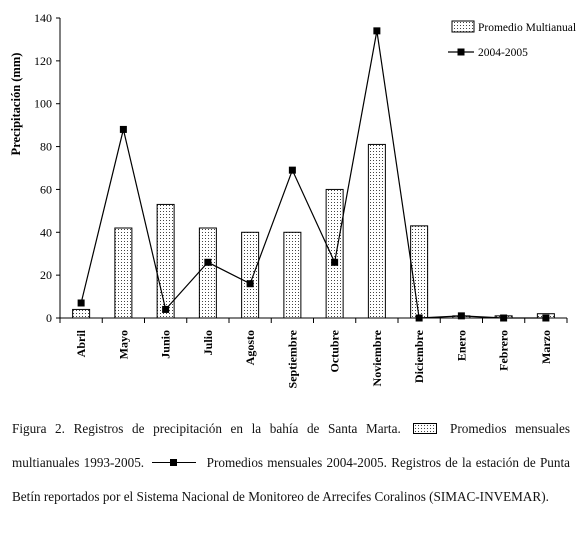 Image resolution: width=579 pixels, height=537 pixels. I want to click on marker-mayo, so click(123, 129).